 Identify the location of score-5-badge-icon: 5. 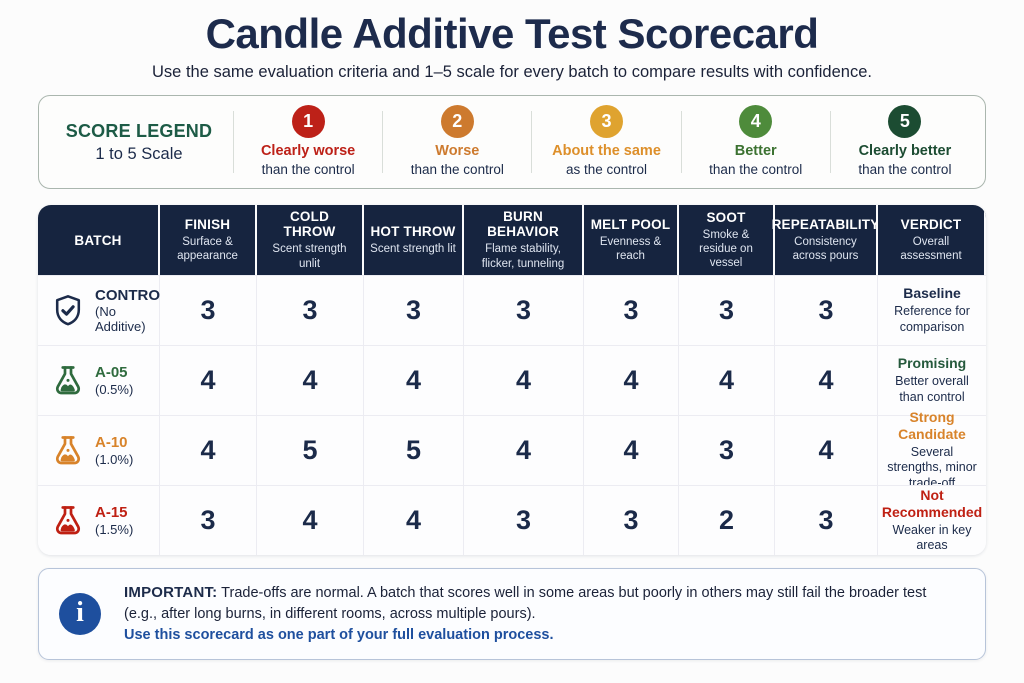
(905, 122).